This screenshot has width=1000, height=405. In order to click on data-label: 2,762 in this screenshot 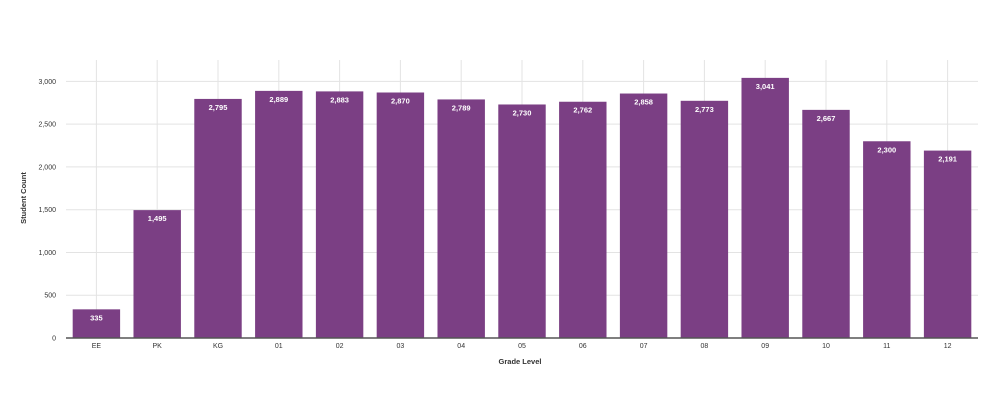, I will do `click(582, 110)`.